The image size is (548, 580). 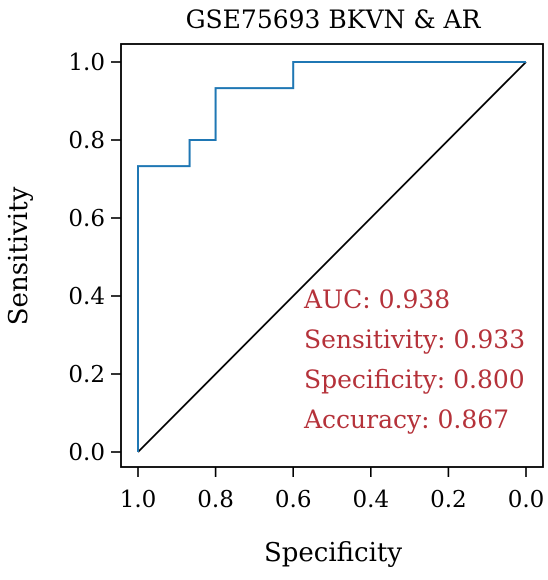 What do you see at coordinates (414, 339) in the screenshot?
I see `metric-annotation: Sensitivity: 0.933` at bounding box center [414, 339].